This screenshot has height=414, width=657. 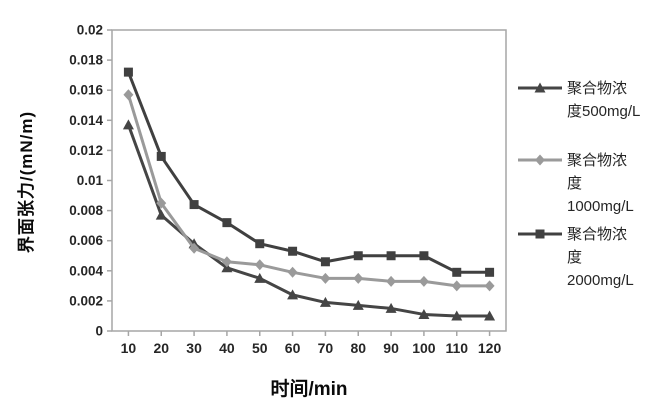 What do you see at coordinates (424, 348) in the screenshot?
I see `x-tick-label: 100` at bounding box center [424, 348].